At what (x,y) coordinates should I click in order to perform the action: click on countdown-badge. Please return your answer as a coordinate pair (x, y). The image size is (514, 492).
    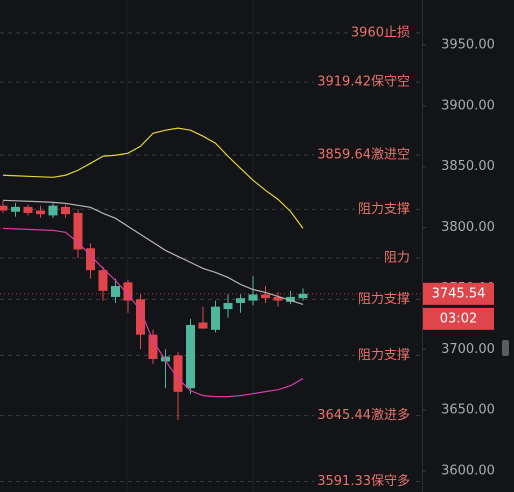
    Looking at the image, I should click on (458, 318).